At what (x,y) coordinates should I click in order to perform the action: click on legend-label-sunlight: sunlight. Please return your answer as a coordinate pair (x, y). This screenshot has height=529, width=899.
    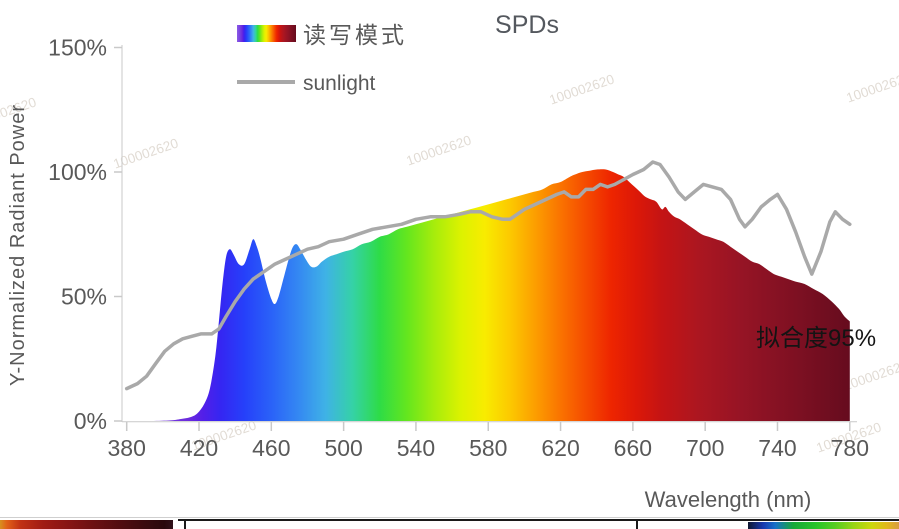
    Looking at the image, I should click on (339, 83).